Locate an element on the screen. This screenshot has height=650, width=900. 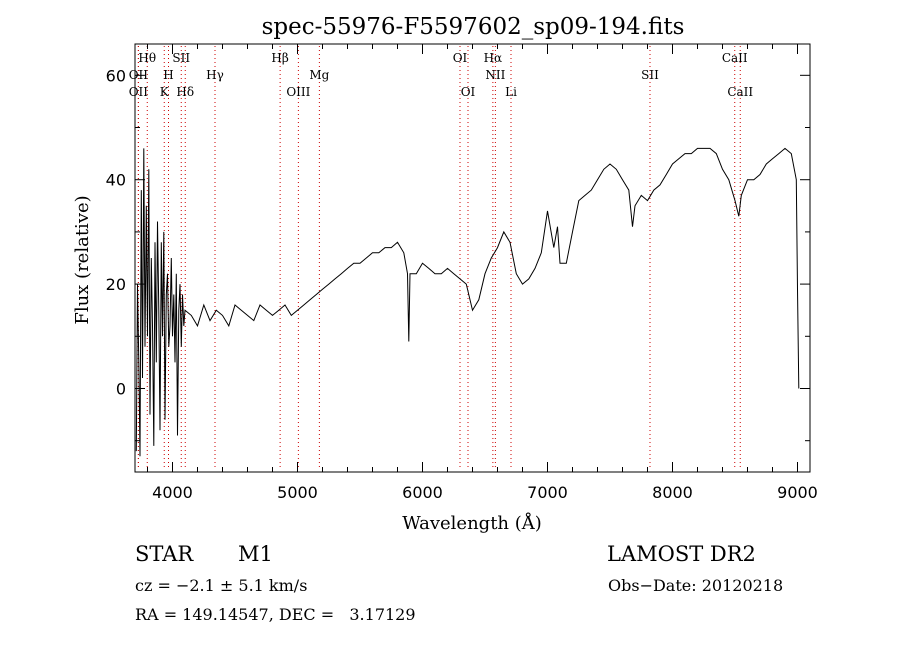
y-axis-label: Flux (relative) is located at coordinates (82, 259).